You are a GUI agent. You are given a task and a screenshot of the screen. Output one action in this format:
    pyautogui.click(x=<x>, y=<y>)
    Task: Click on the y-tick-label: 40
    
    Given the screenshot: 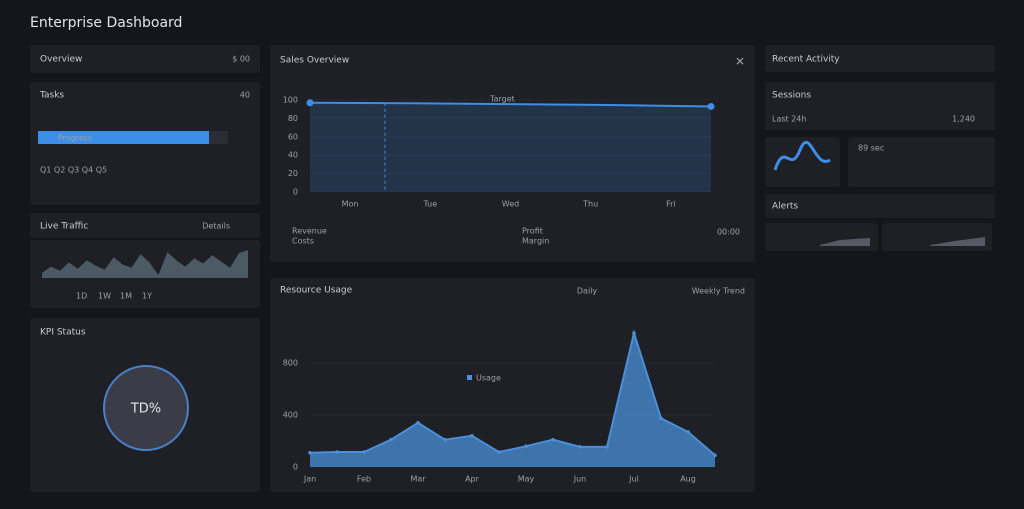 What is the action you would take?
    pyautogui.click(x=293, y=155)
    